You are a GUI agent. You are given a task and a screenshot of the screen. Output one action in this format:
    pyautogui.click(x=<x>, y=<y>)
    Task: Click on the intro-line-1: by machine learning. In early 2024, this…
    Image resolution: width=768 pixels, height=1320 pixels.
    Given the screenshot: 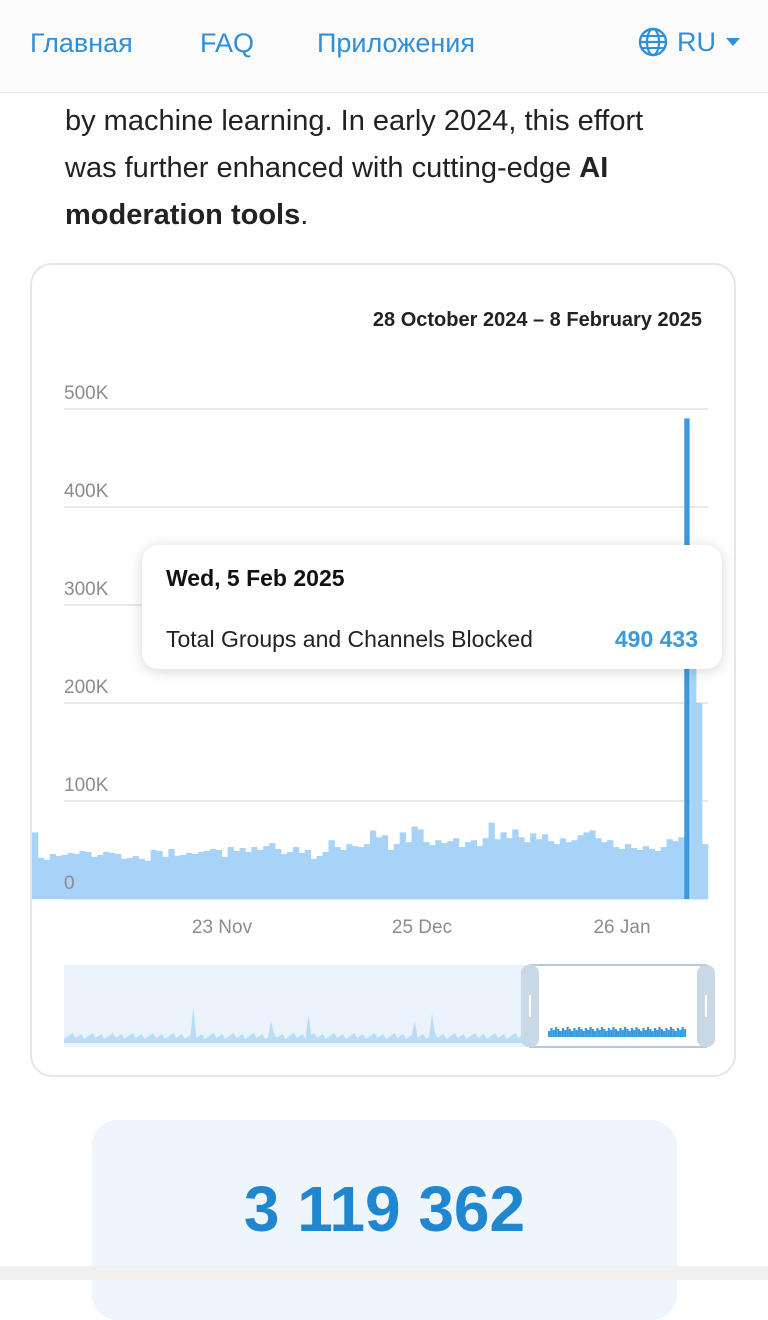 What is the action you would take?
    pyautogui.click(x=354, y=121)
    